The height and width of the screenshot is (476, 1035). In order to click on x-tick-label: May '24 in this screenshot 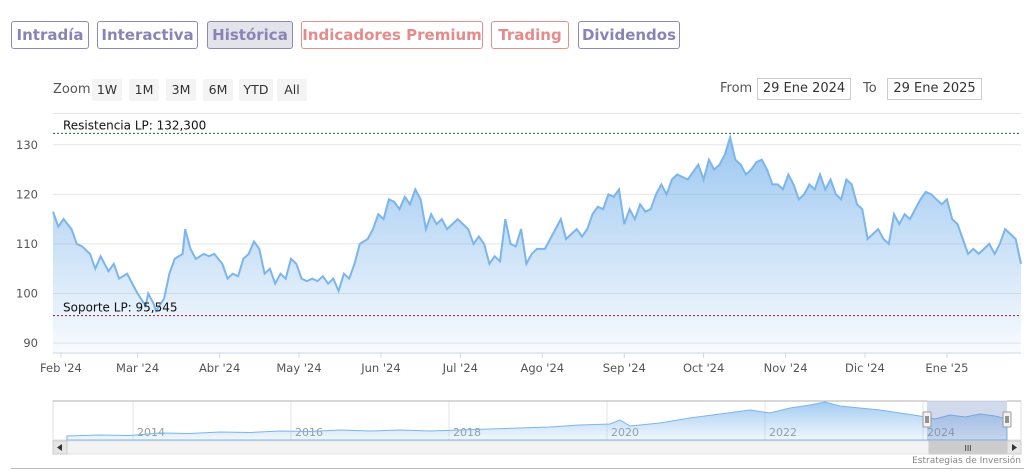, I will do `click(298, 368)`.